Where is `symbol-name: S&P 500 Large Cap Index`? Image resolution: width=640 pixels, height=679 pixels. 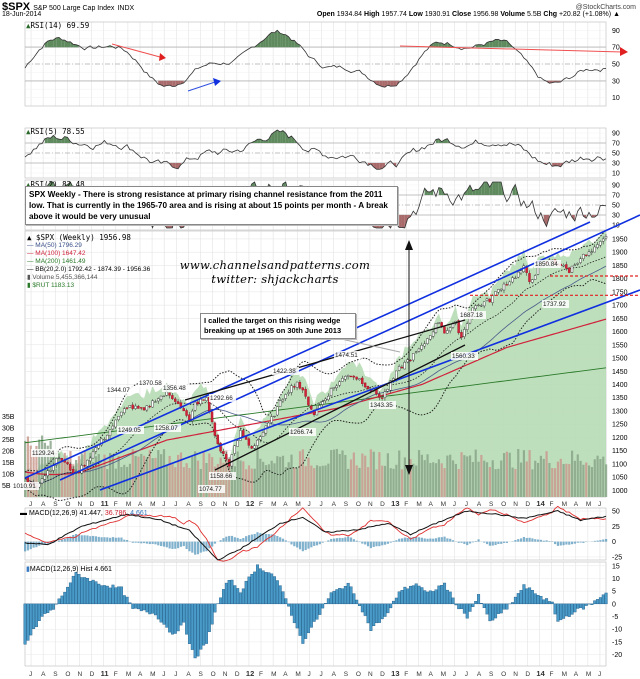 symbol-name: S&P 500 Large Cap Index is located at coordinates (74, 8).